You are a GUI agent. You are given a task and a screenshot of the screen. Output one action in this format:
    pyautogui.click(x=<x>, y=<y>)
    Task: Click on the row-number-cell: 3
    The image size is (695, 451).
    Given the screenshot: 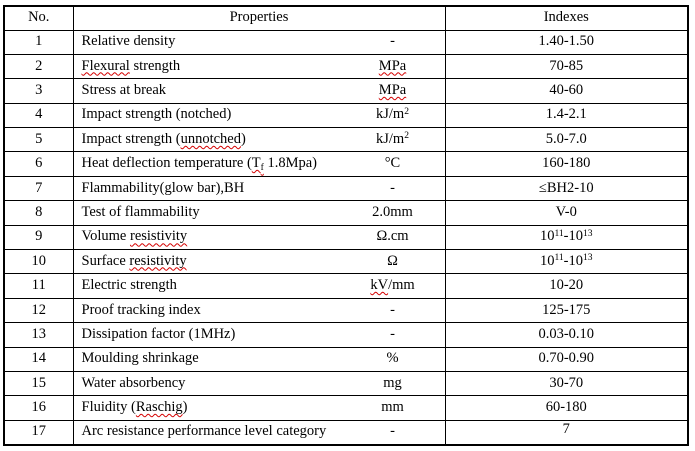 What is the action you would take?
    pyautogui.click(x=38, y=91)
    